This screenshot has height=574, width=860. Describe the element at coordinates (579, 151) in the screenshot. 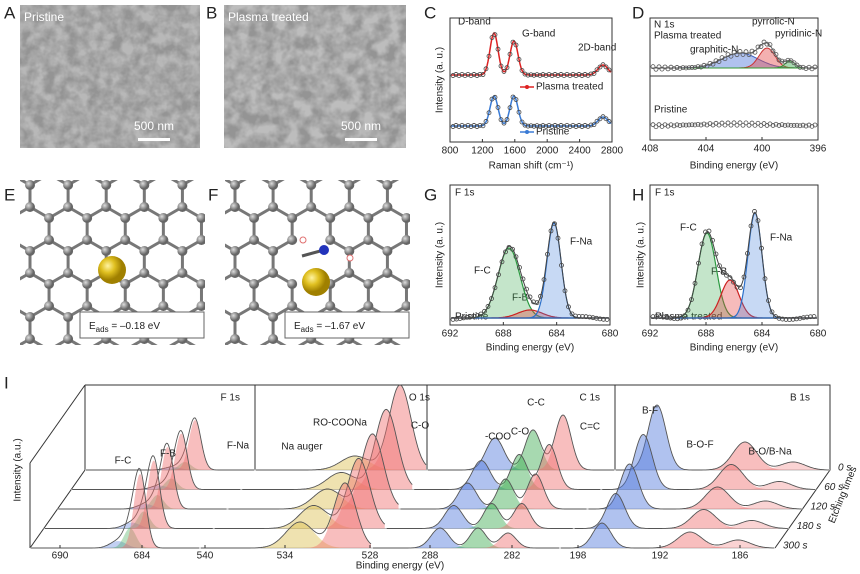

I see `x-tick-label: 2400` at that location.